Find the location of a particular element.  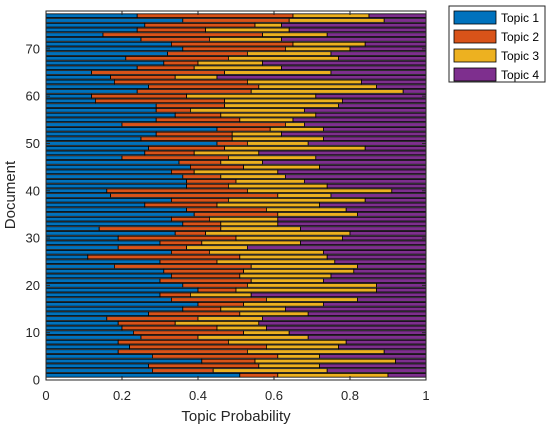

y-tick-label: 70 is located at coordinates (33, 48).